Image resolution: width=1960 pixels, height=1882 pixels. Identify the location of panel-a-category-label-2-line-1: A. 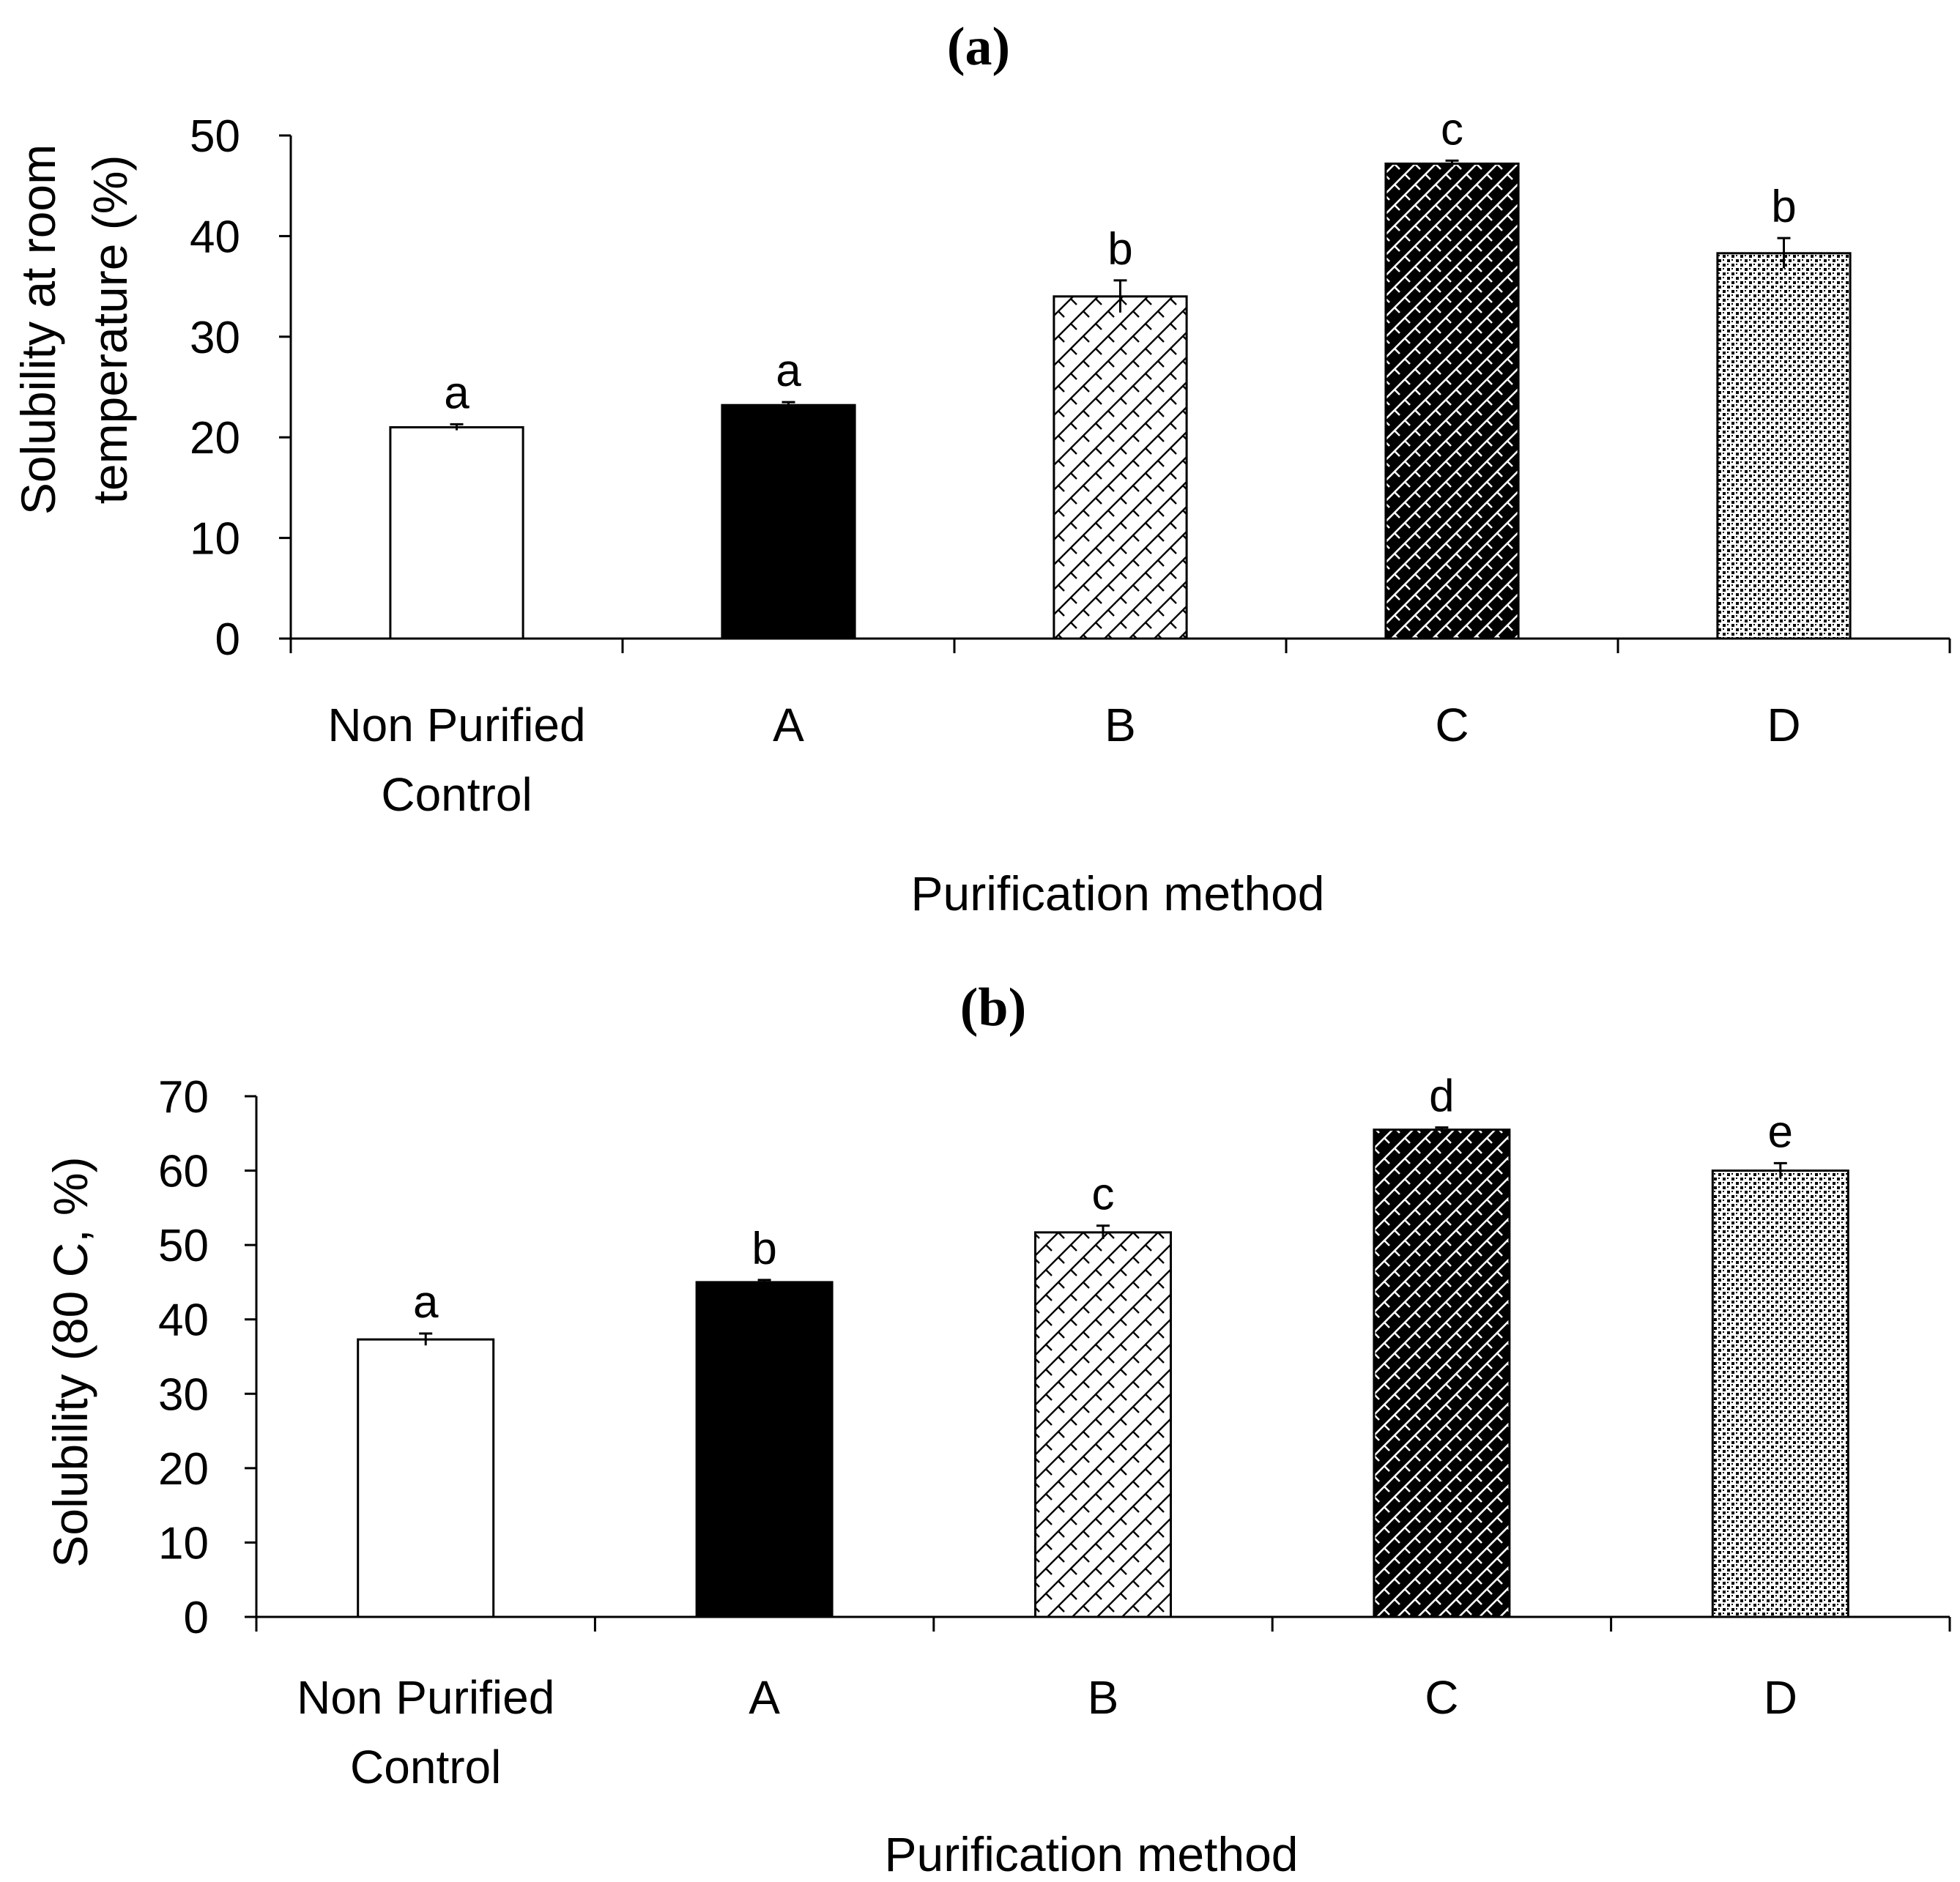
(788, 725).